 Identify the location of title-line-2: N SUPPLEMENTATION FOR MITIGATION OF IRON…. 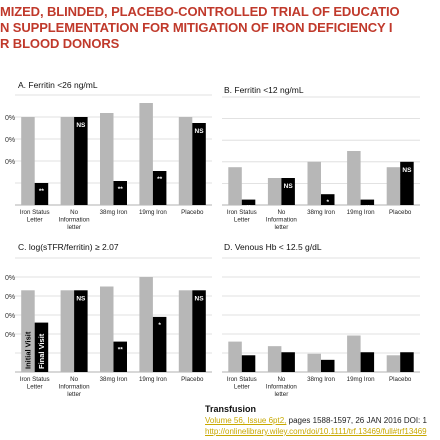
(196, 27).